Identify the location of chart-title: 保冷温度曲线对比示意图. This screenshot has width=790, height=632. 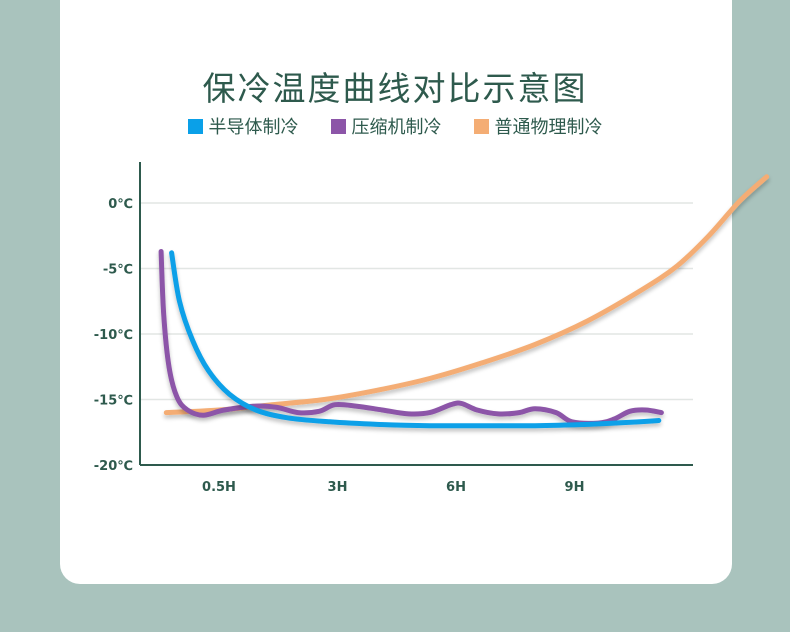
(395, 88).